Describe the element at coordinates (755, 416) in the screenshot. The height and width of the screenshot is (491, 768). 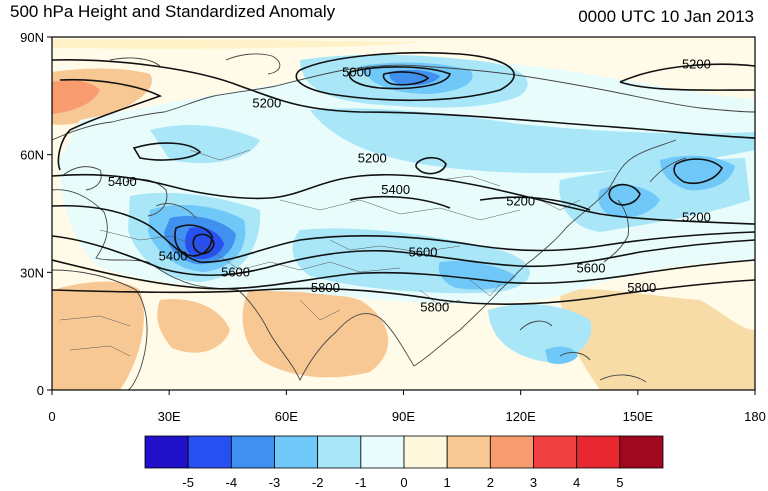
I see `lon-tick-label: 180` at that location.